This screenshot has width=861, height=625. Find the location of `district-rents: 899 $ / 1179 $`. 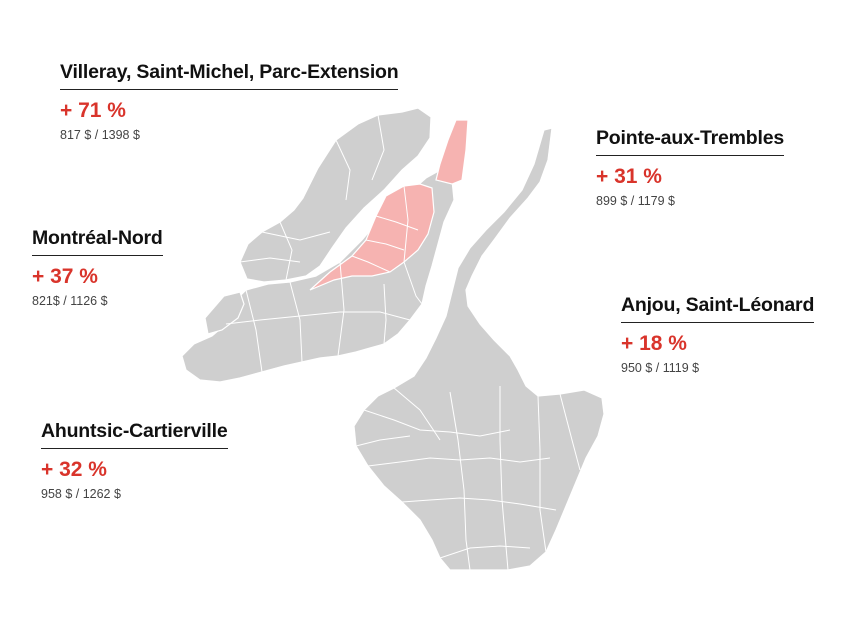

district-rents: 899 $ / 1179 $ is located at coordinates (636, 201).